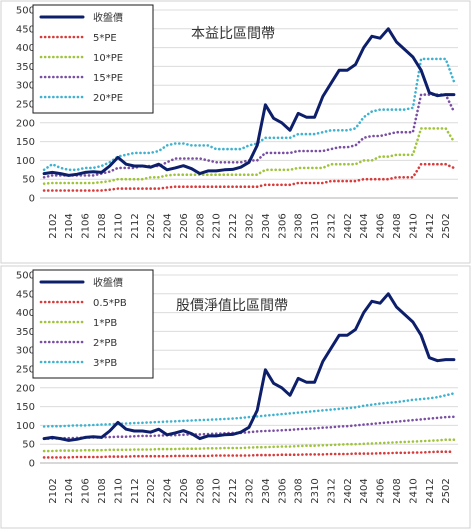  What do you see at coordinates (105, 323) in the screenshot?
I see `legend-label-2: 1*PB` at bounding box center [105, 323].